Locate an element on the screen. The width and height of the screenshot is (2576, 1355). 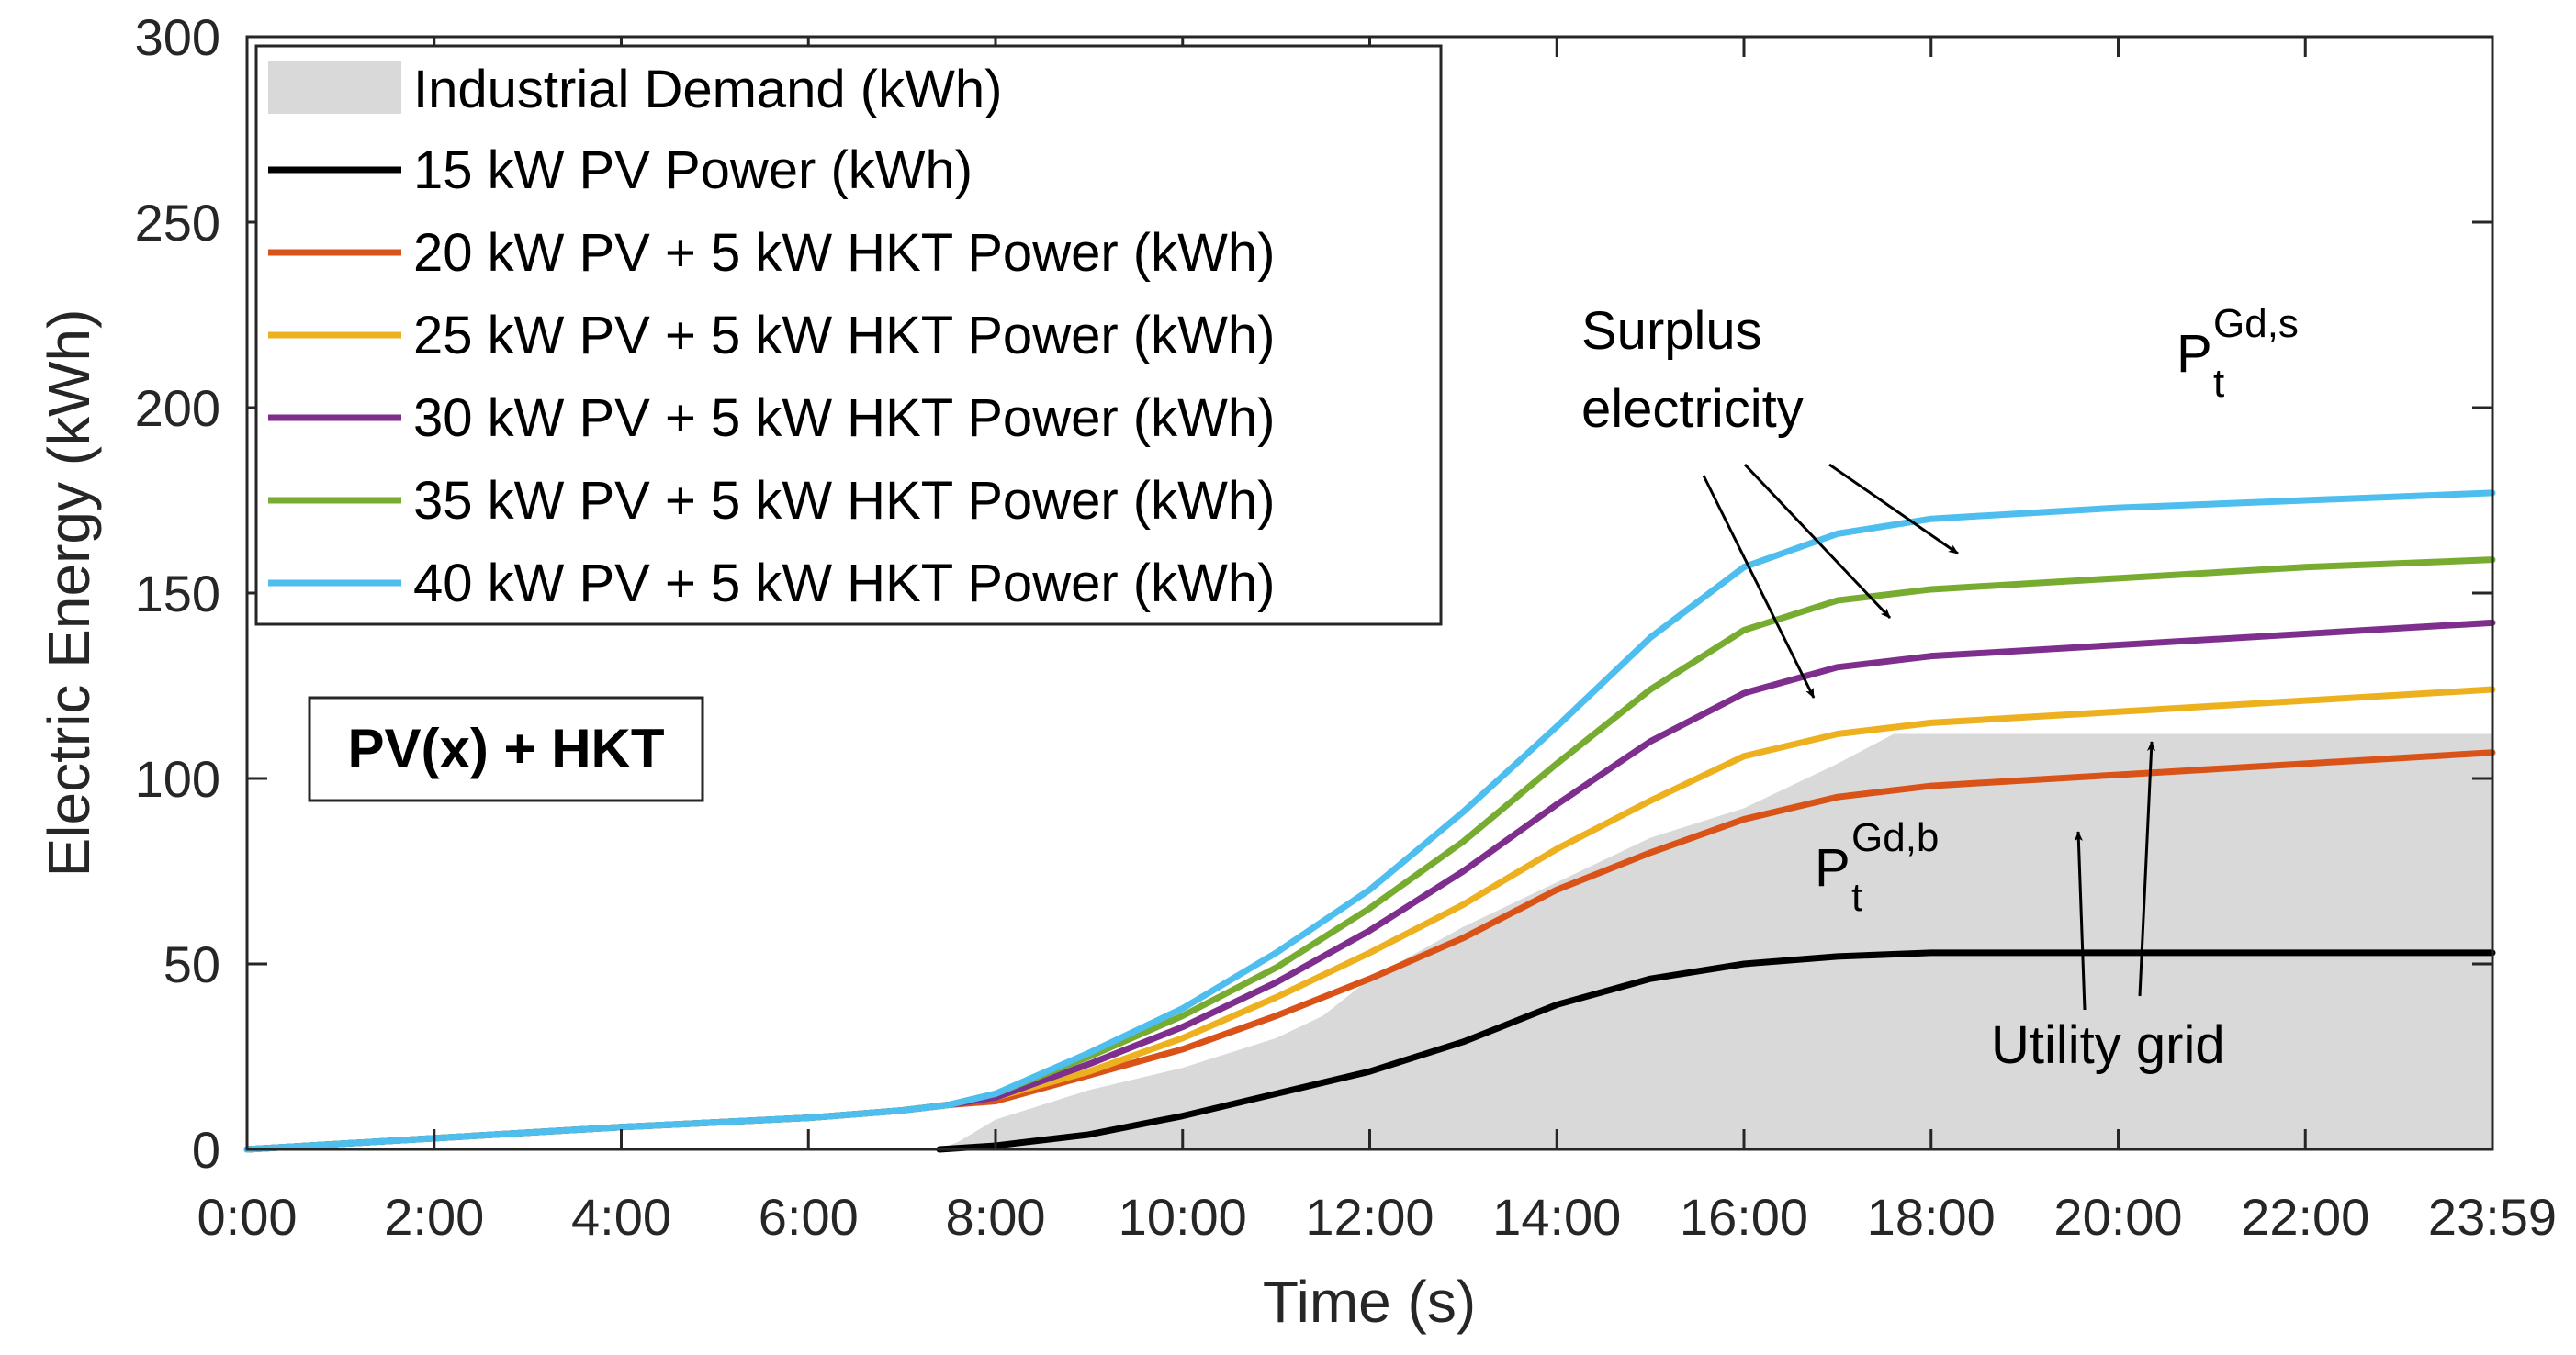
y-tick-label: 100 is located at coordinates (177, 779).